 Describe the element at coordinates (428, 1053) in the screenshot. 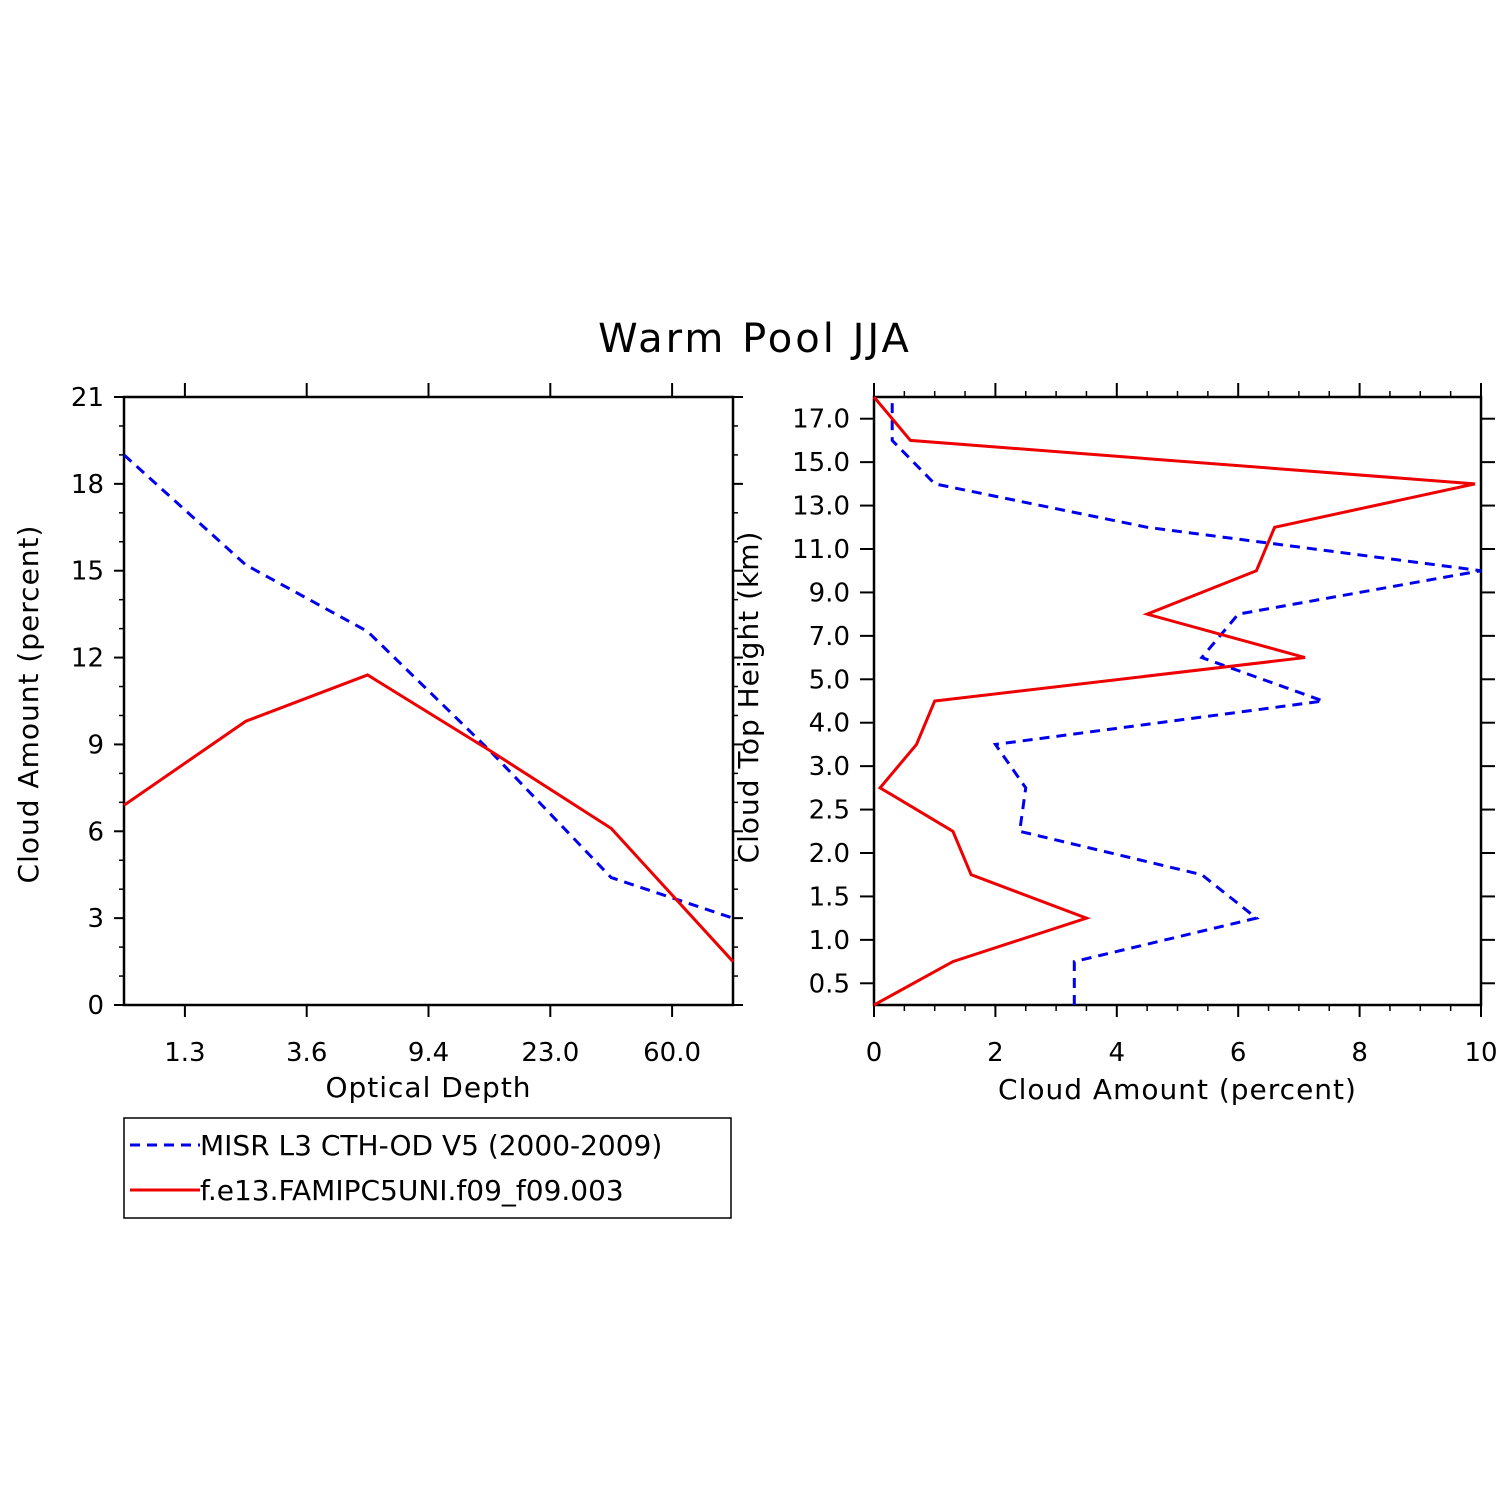

I see `x-tick-label: 9.4` at that location.